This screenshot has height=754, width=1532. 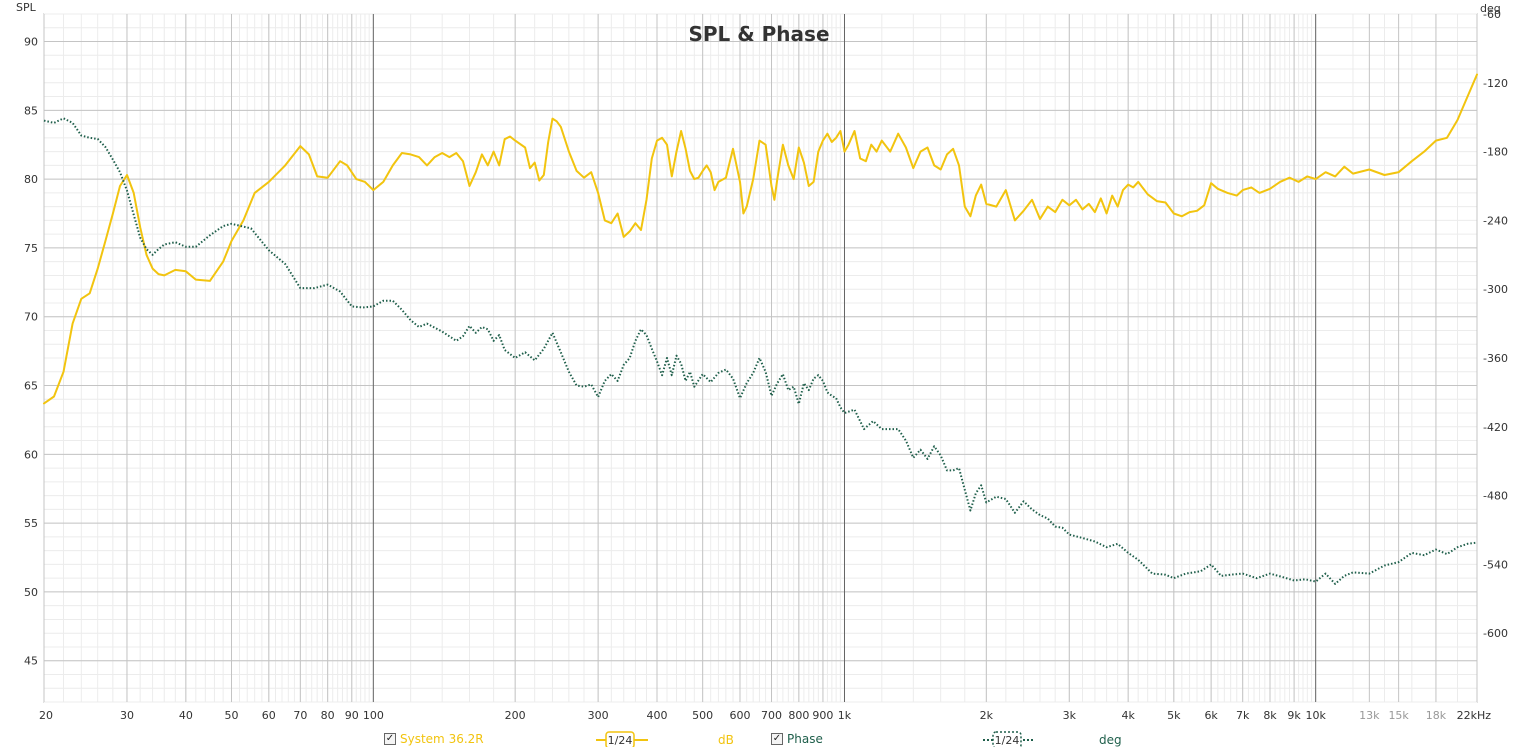 I want to click on left-tick-label: 90, so click(x=31, y=42).